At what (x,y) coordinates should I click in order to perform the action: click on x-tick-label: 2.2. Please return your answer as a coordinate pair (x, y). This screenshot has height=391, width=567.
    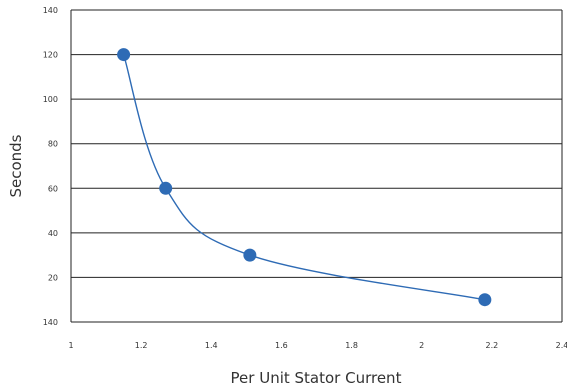
    Looking at the image, I should click on (491, 345).